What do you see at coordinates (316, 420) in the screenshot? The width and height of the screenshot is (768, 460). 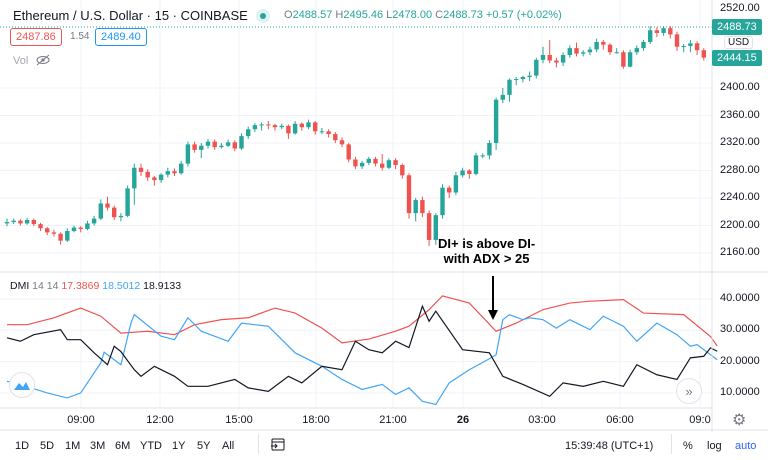 I see `time-tick: 18:00` at bounding box center [316, 420].